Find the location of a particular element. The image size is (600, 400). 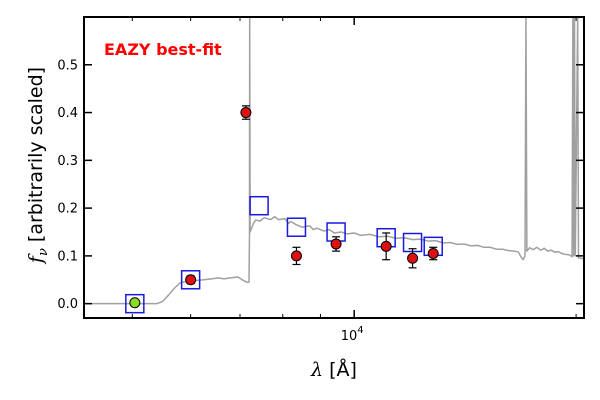

annotation-label: EAZY best-fit is located at coordinates (163, 49).